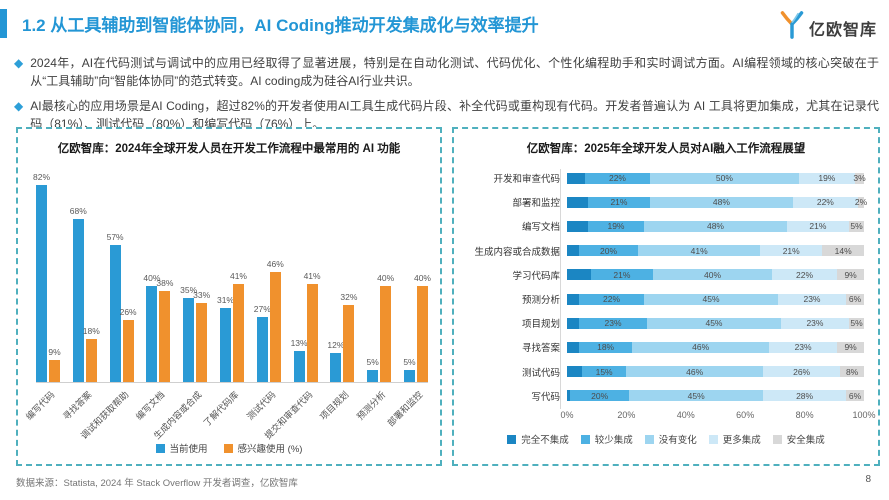 Image resolution: width=889 pixels, height=500 pixels. Describe the element at coordinates (804, 275) in the screenshot. I see `bar-segment-更多集成: 22%` at that location.